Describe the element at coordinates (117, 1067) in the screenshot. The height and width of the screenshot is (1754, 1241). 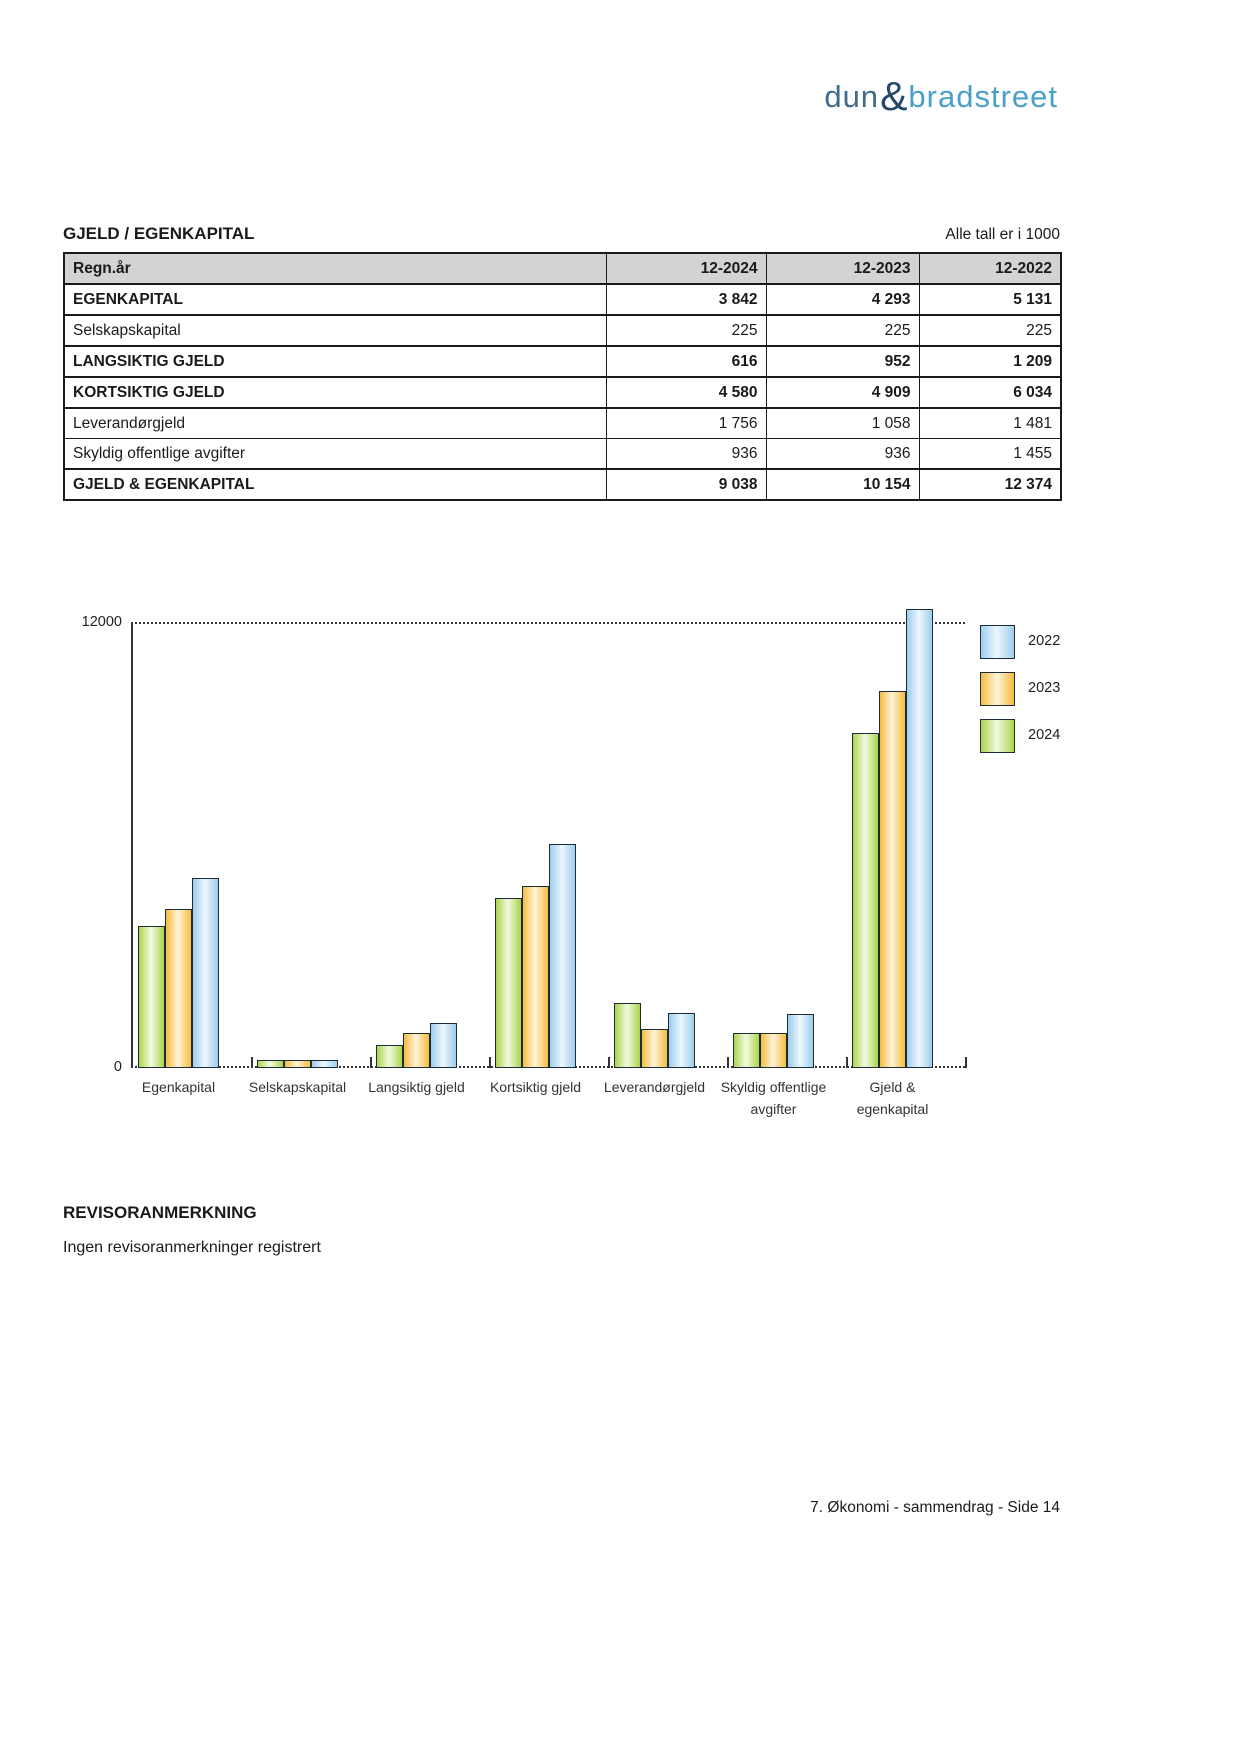
I see `y-axis-label-zero: 0` at that location.